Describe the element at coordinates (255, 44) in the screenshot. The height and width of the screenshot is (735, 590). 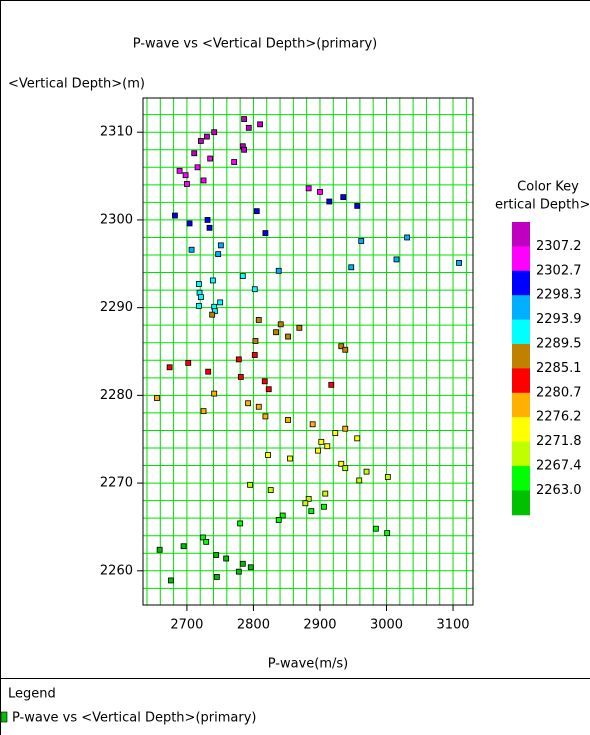
I see `chart-title: P-wave vs <Vertical Depth>(primary)` at that location.